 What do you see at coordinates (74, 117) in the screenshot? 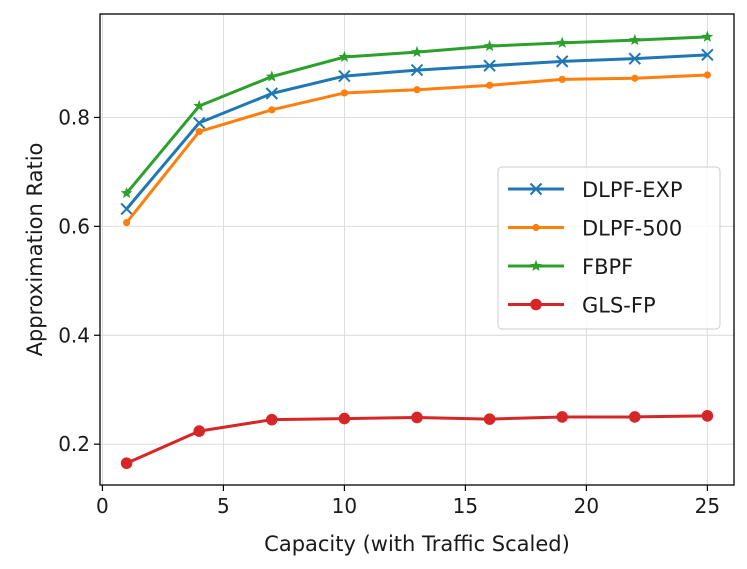
I see `y-tick-label: 0.8` at bounding box center [74, 117].